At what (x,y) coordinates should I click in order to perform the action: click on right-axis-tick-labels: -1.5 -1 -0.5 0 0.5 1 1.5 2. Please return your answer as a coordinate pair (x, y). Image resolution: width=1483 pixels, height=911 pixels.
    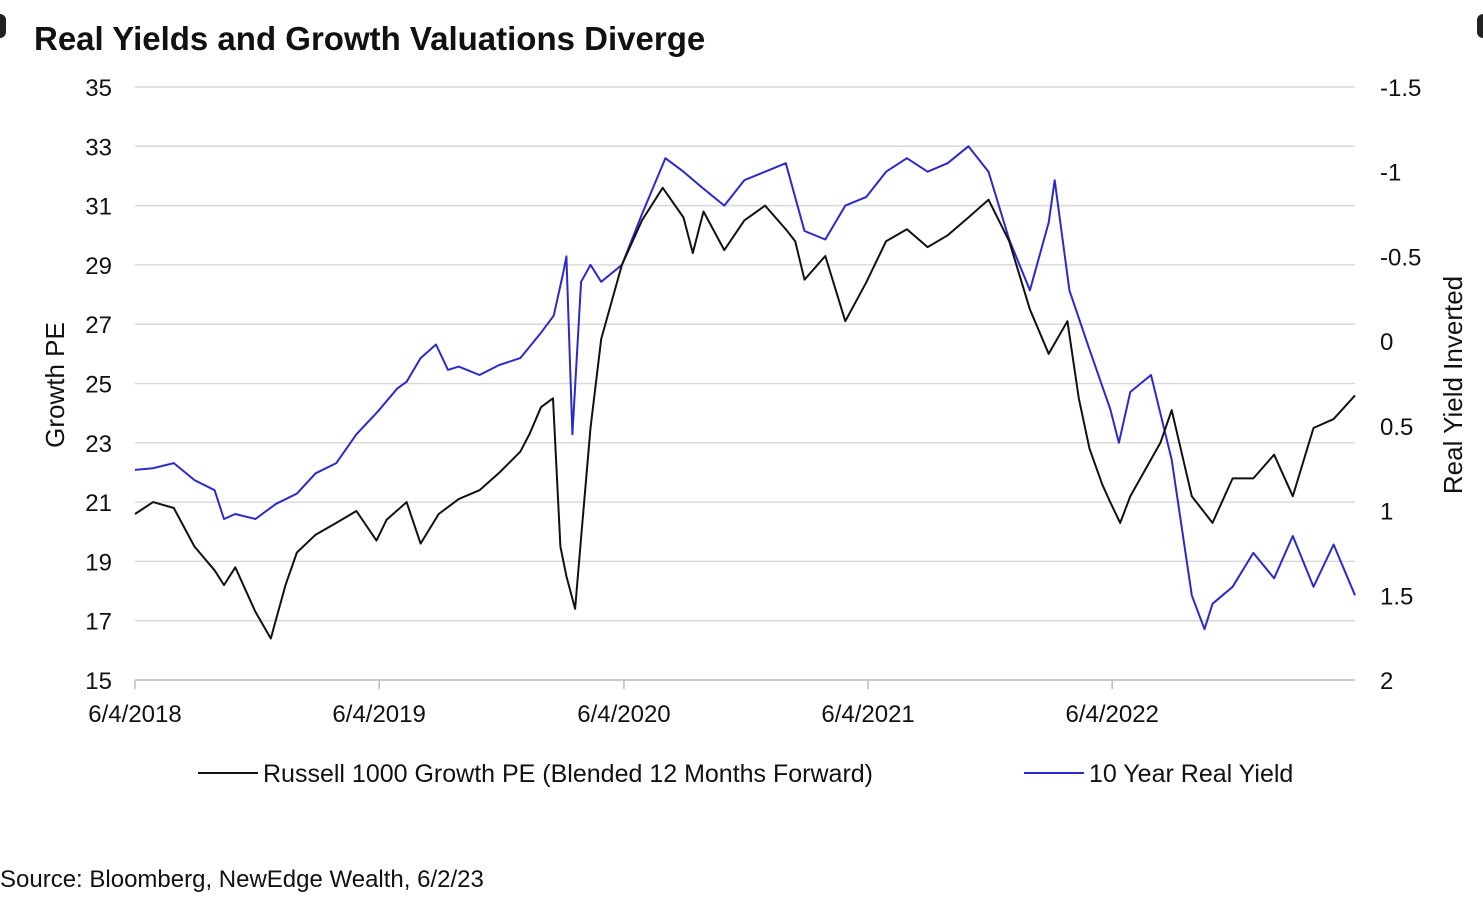
    Looking at the image, I should click on (1400, 385).